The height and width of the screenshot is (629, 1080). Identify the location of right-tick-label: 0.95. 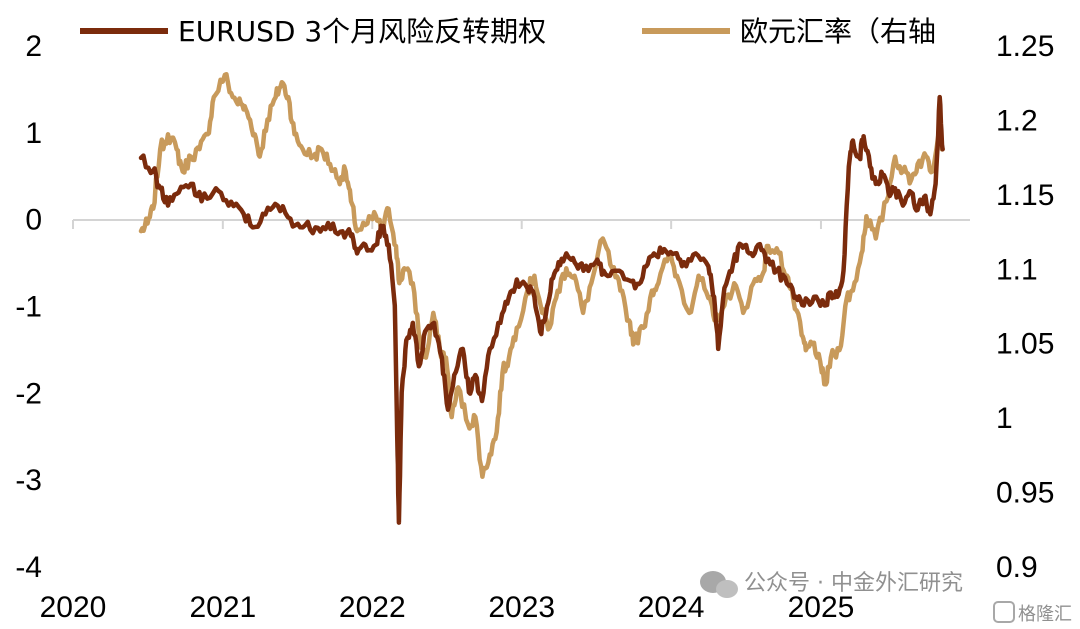
(1025, 493).